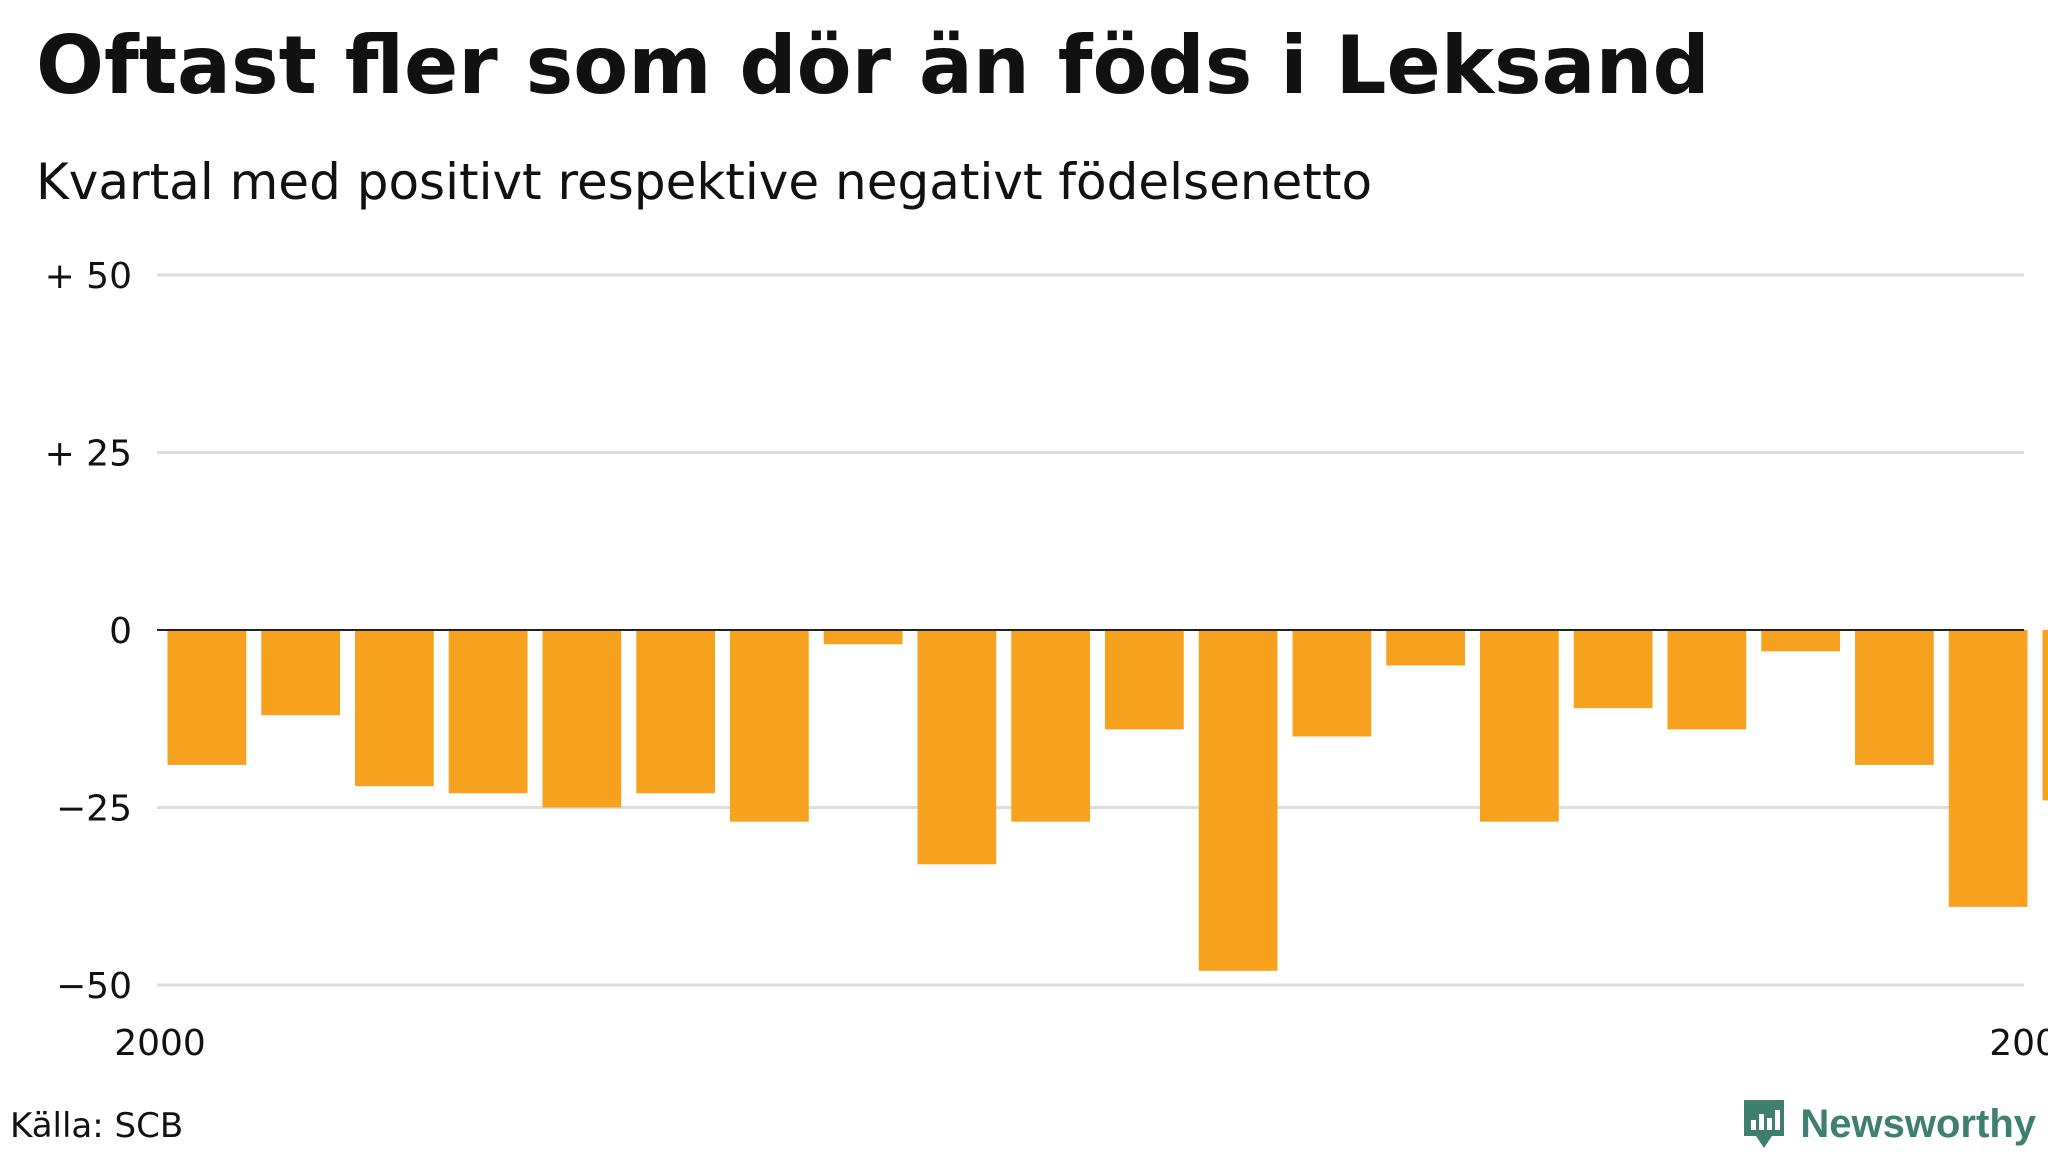  I want to click on source-note: Källa: SCB, so click(97, 1126).